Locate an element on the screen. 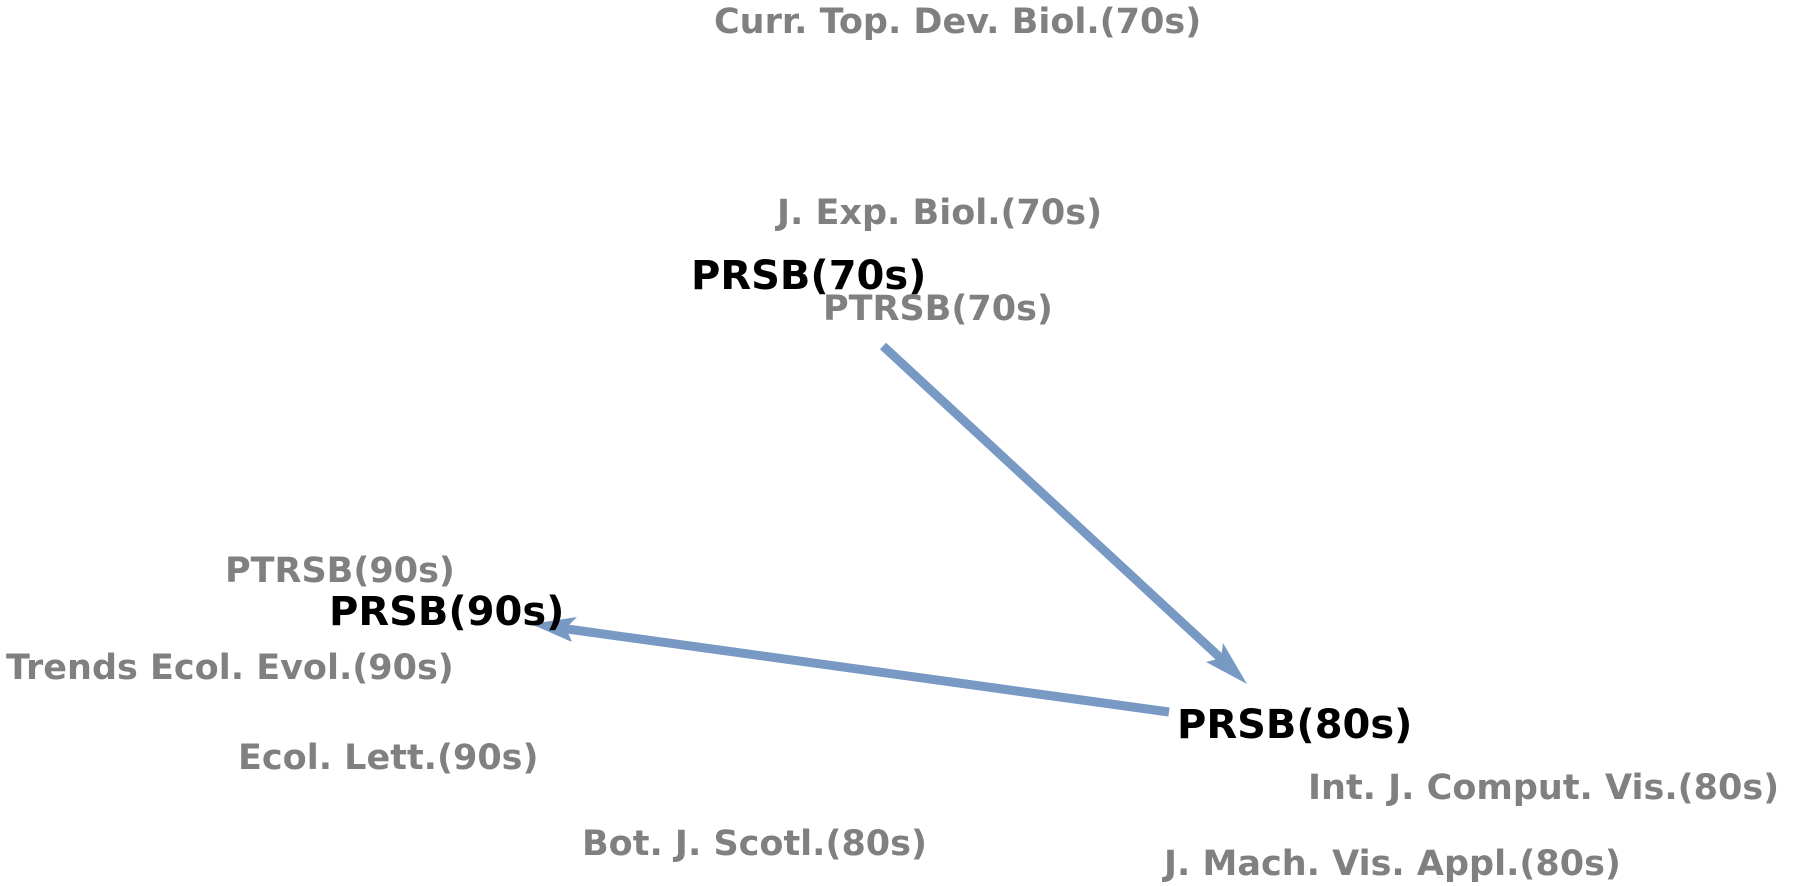 This screenshot has width=1794, height=886. node-label-prsb-80s: PRSB(80s) is located at coordinates (1294, 725).